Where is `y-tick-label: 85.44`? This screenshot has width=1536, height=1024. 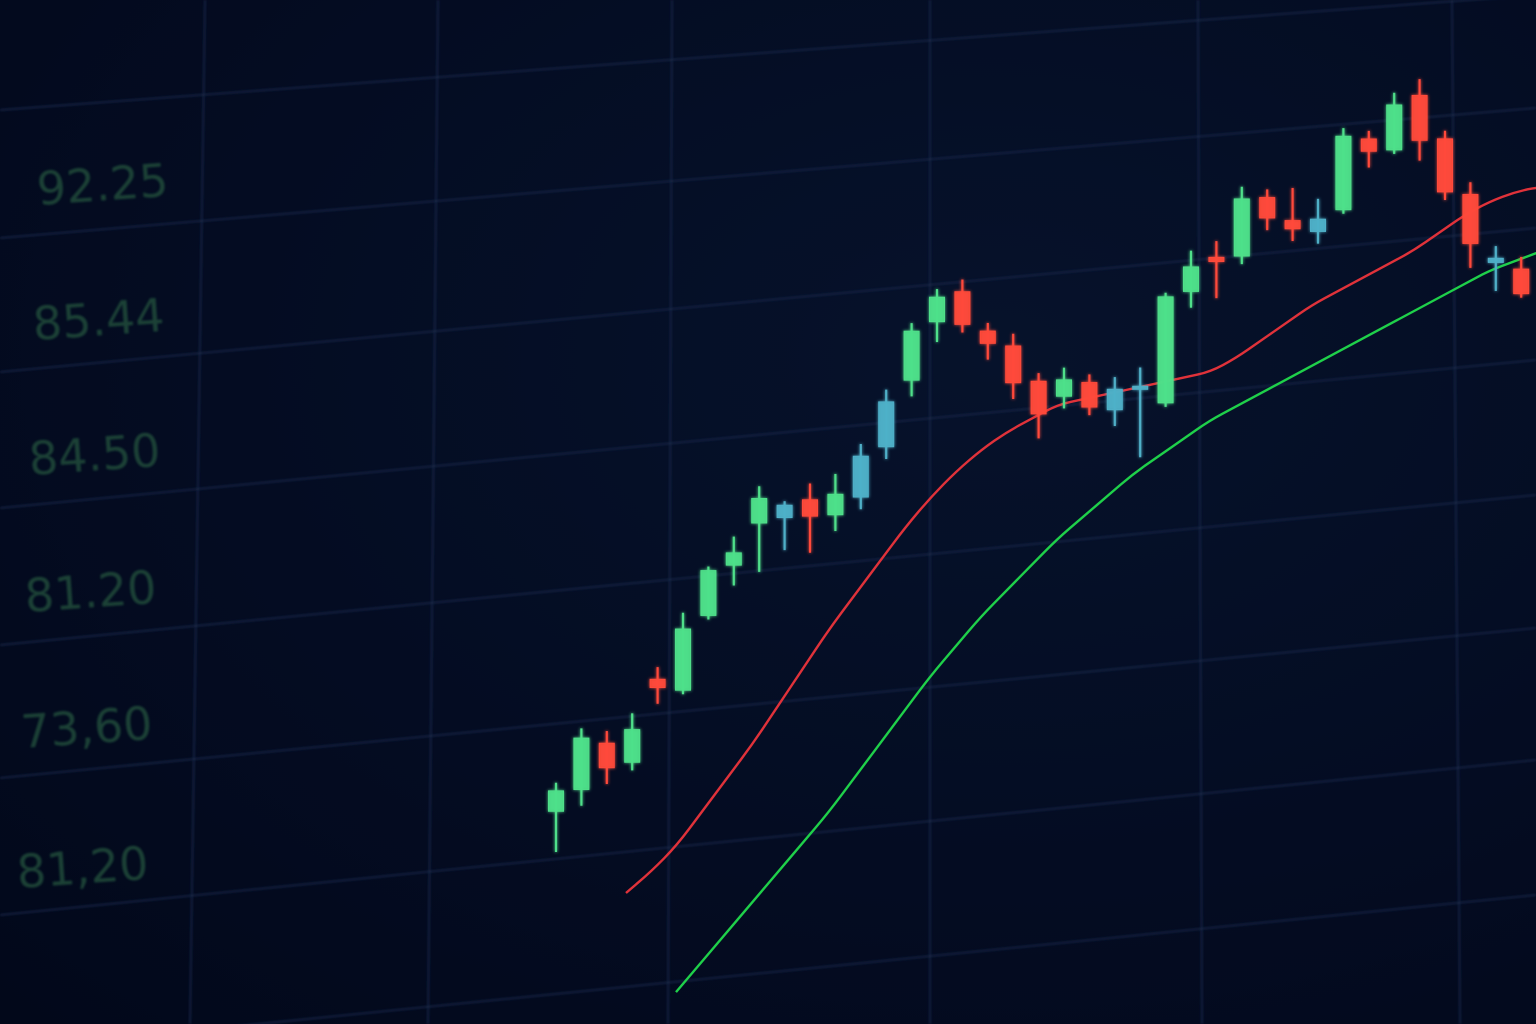
y-tick-label: 85.44 is located at coordinates (98, 319).